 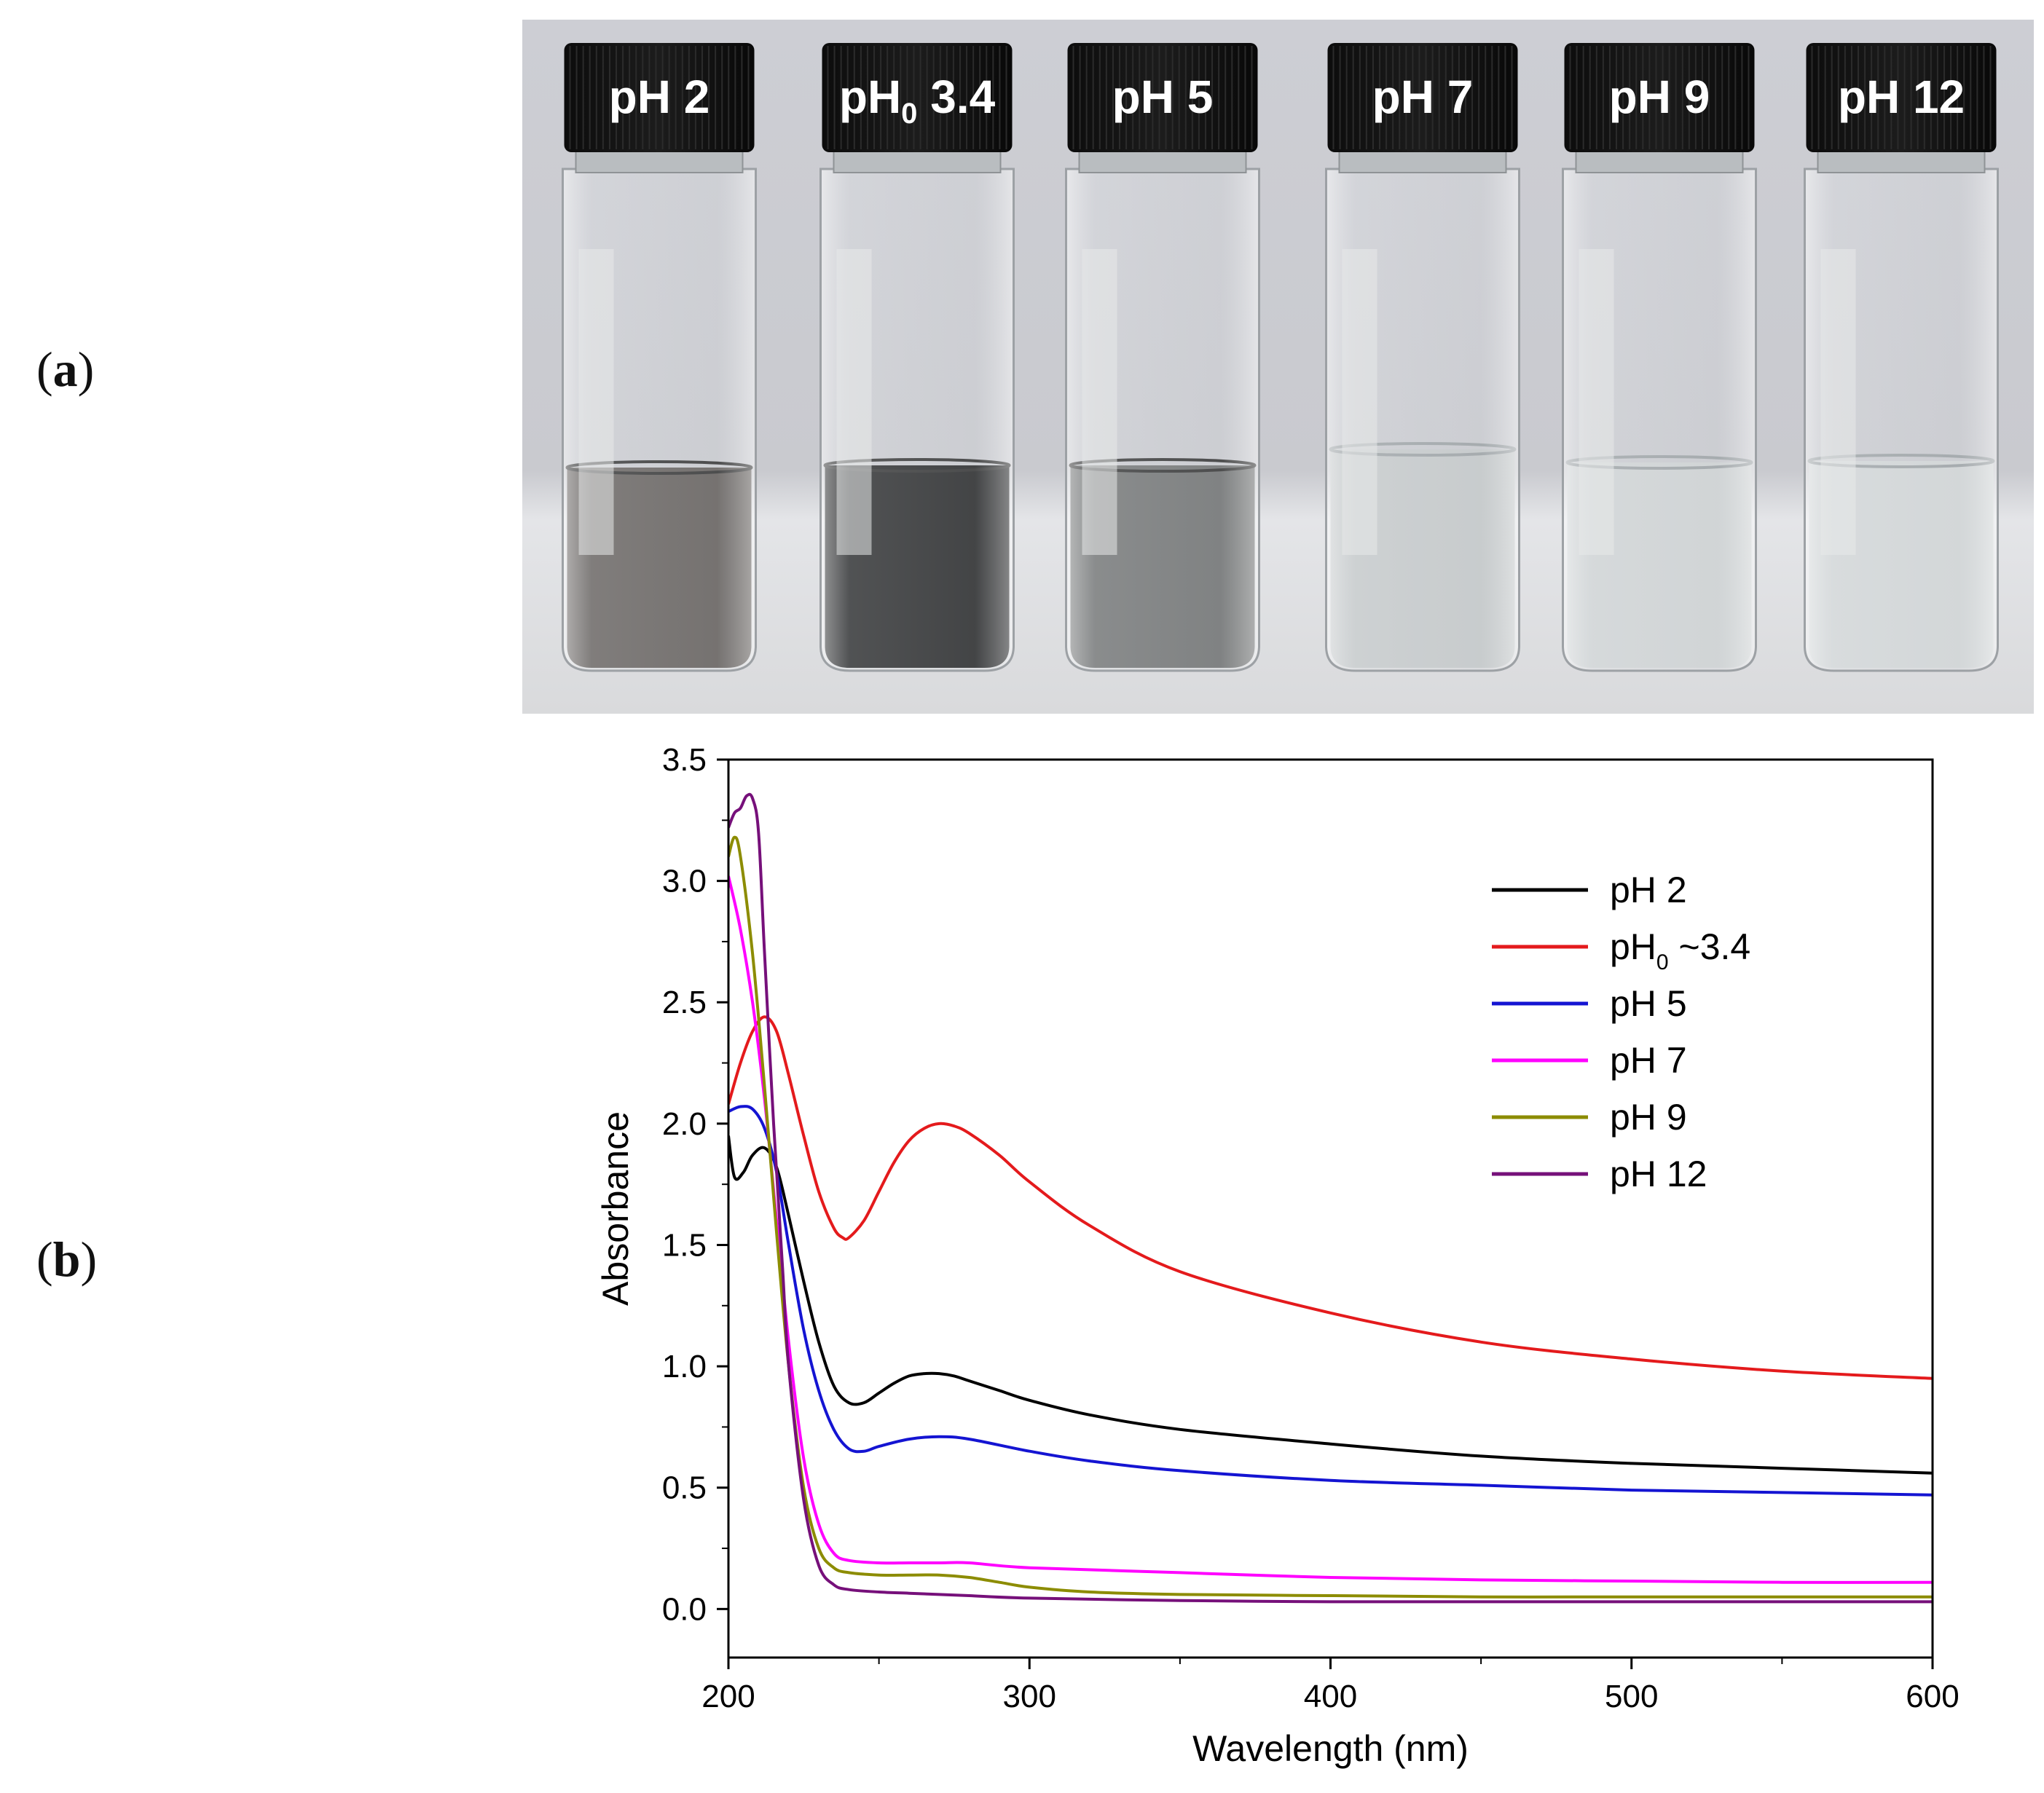 I want to click on x-axis-title: Wavelength (nm), so click(x=1330, y=1749).